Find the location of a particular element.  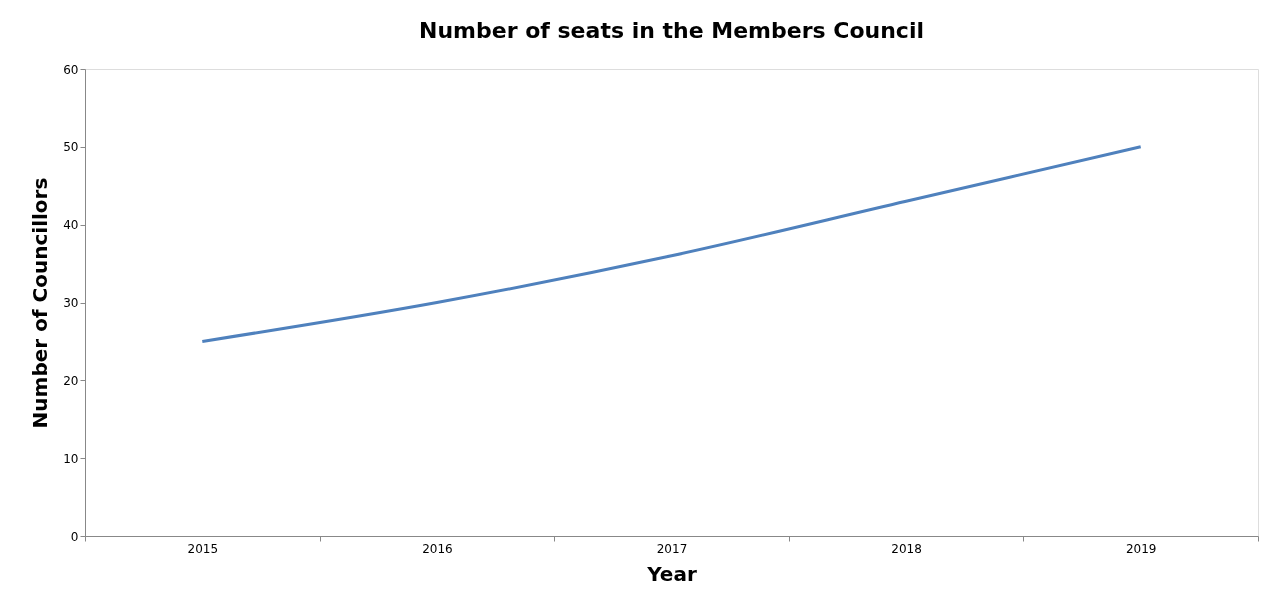

x-axis-title: Year is located at coordinates (671, 573).